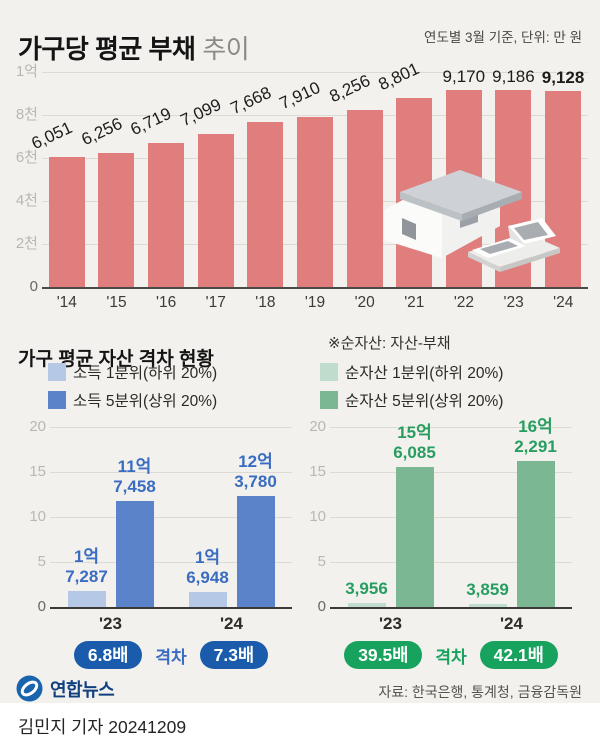 This screenshot has width=600, height=748. I want to click on category-label: '21, so click(414, 302).